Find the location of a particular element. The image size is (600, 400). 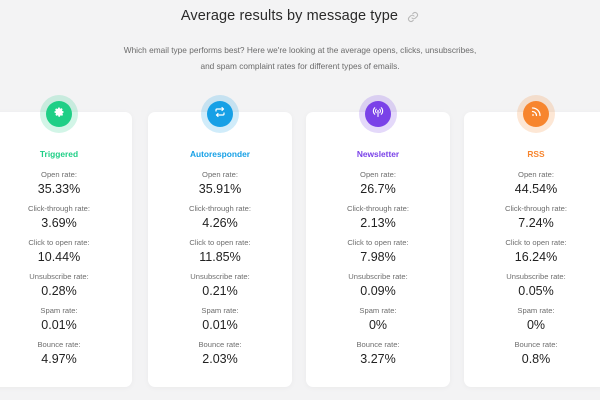

metric-click-to-open-rate: Click to open rate: 16.24% is located at coordinates (532, 255).